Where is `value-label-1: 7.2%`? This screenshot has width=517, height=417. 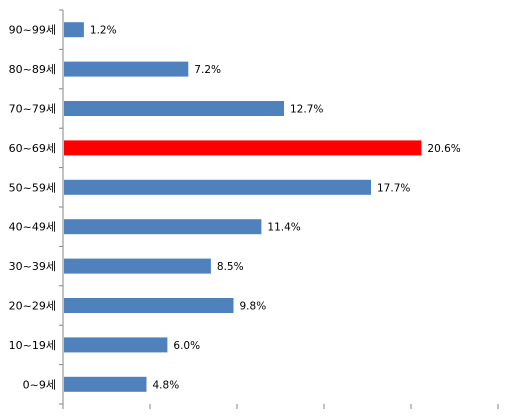 value-label-1: 7.2% is located at coordinates (207, 70).